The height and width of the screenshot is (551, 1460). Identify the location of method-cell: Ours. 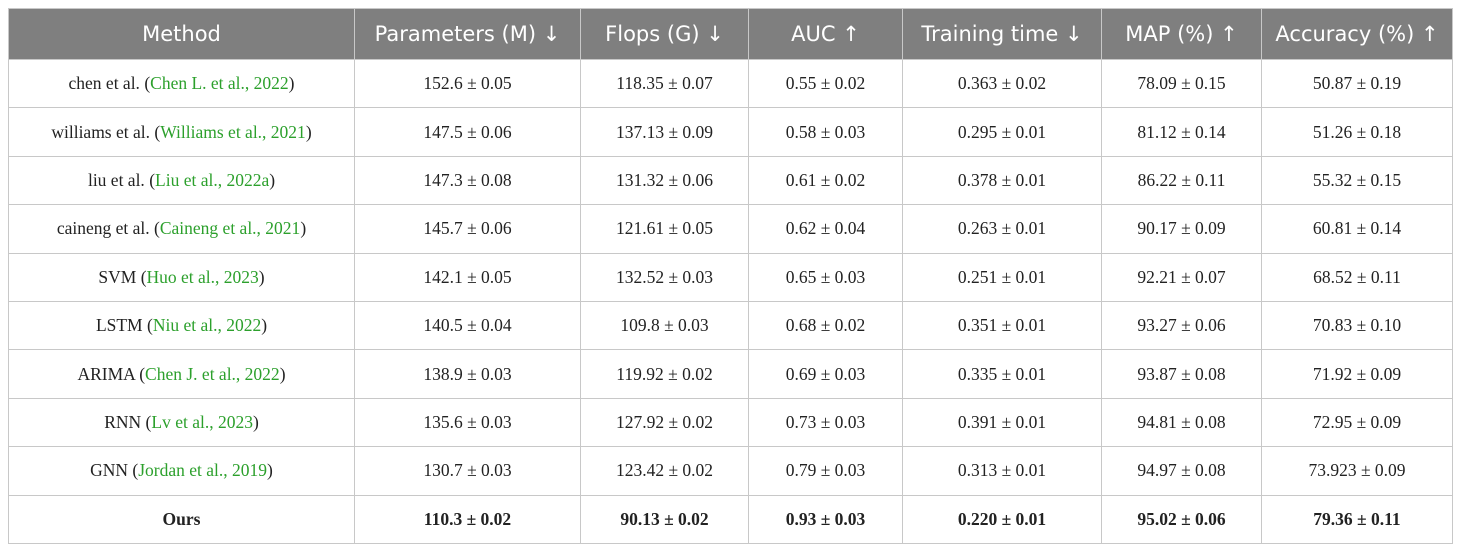
(181, 519).